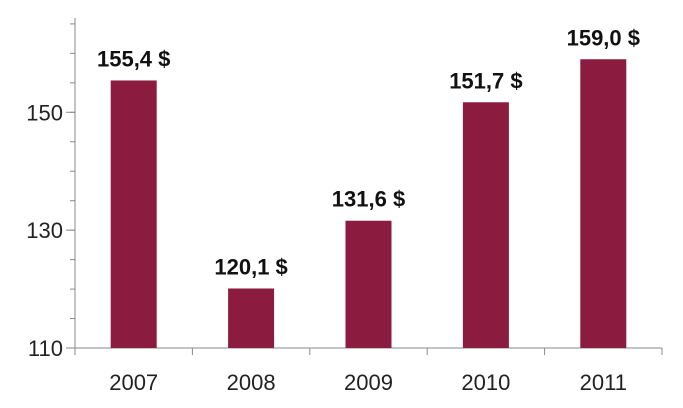 This screenshot has width=683, height=408. I want to click on x-tick-label: 2009, so click(368, 382).